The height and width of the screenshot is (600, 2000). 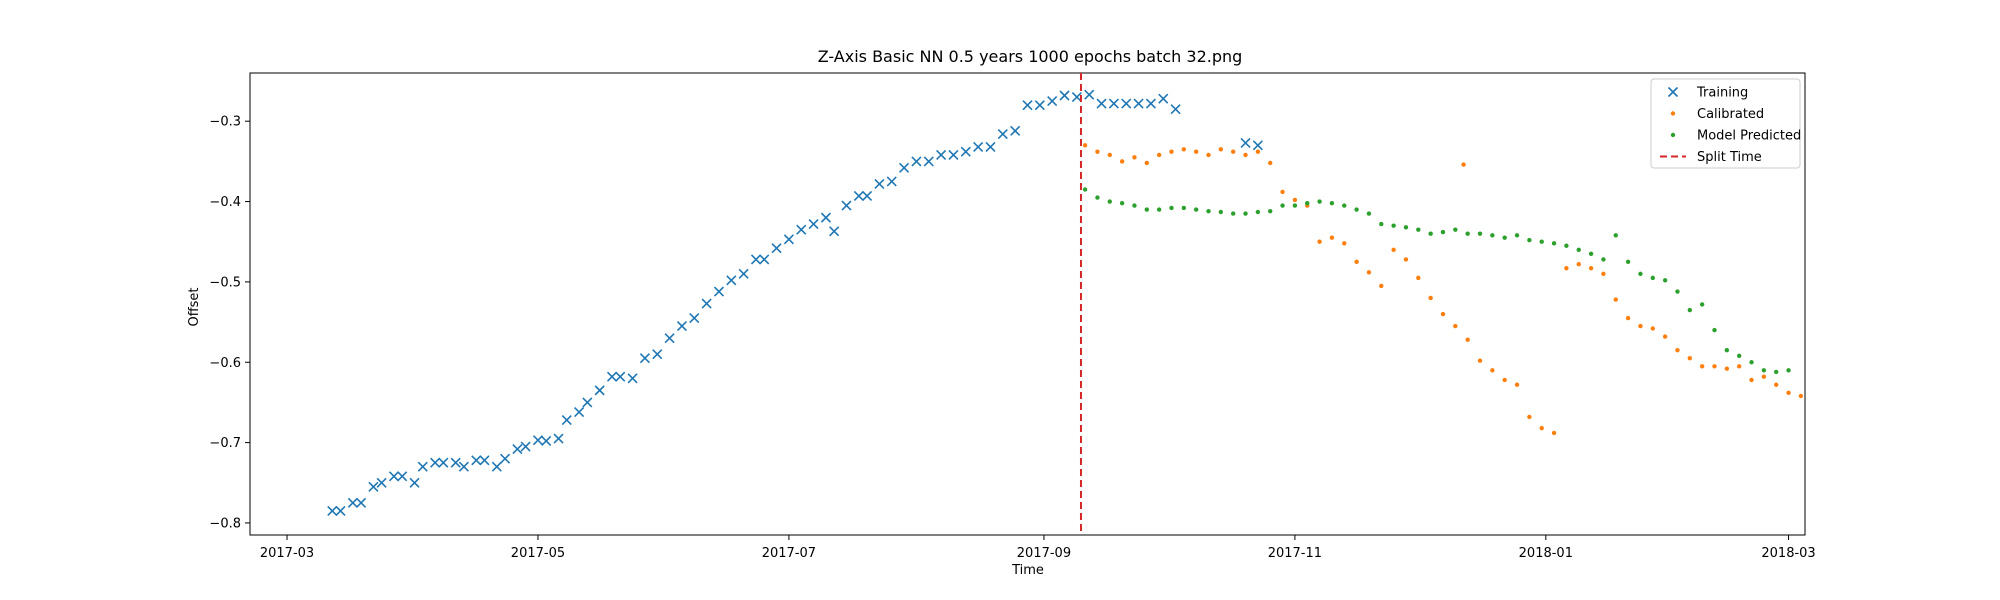 I want to click on x-tick-label: 2017-09, so click(x=1044, y=553).